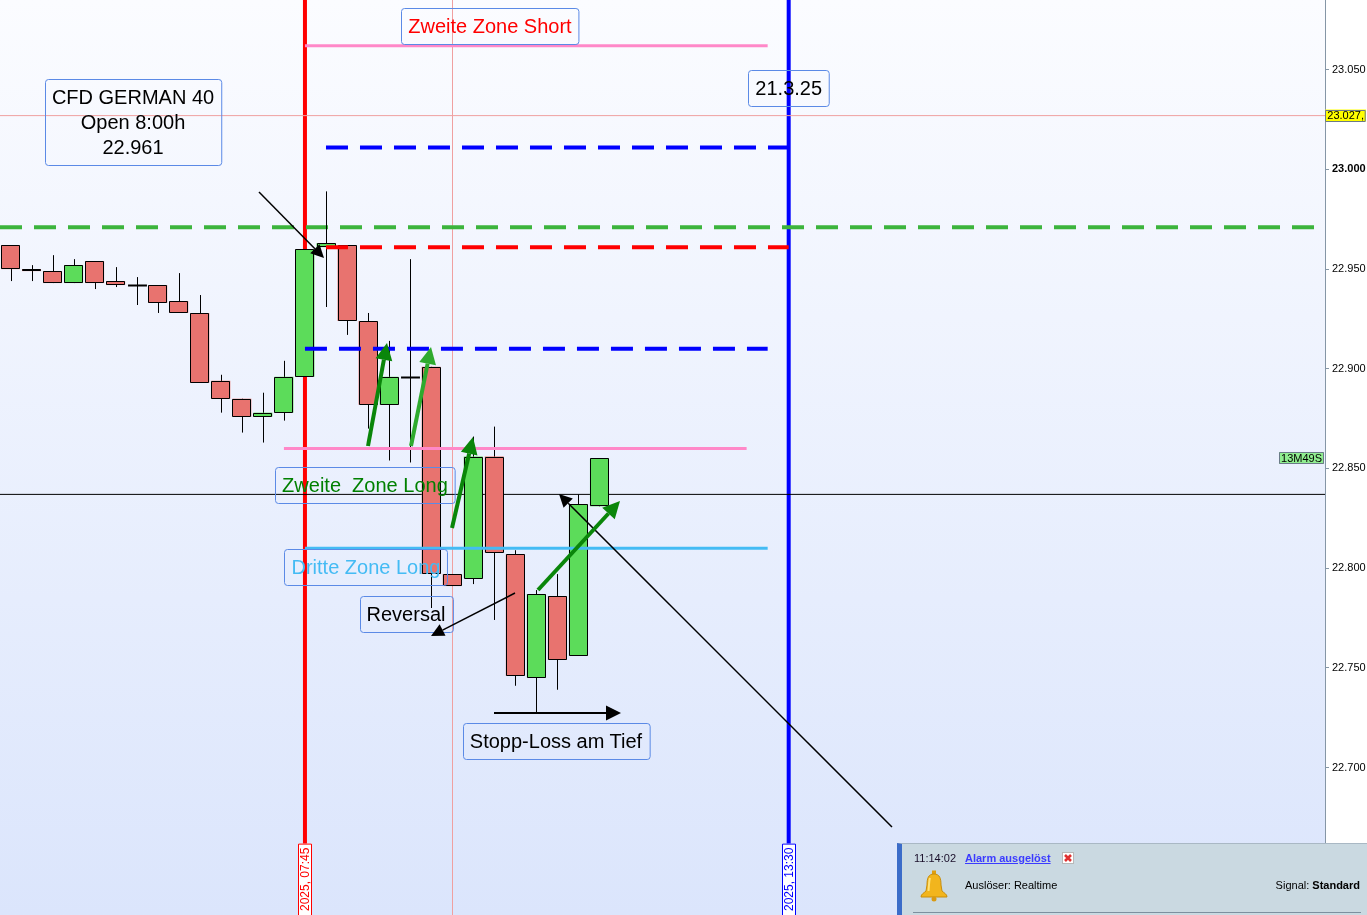 This screenshot has height=915, width=1367. What do you see at coordinates (1349, 268) in the screenshot?
I see `y-tick-label: 22.950` at bounding box center [1349, 268].